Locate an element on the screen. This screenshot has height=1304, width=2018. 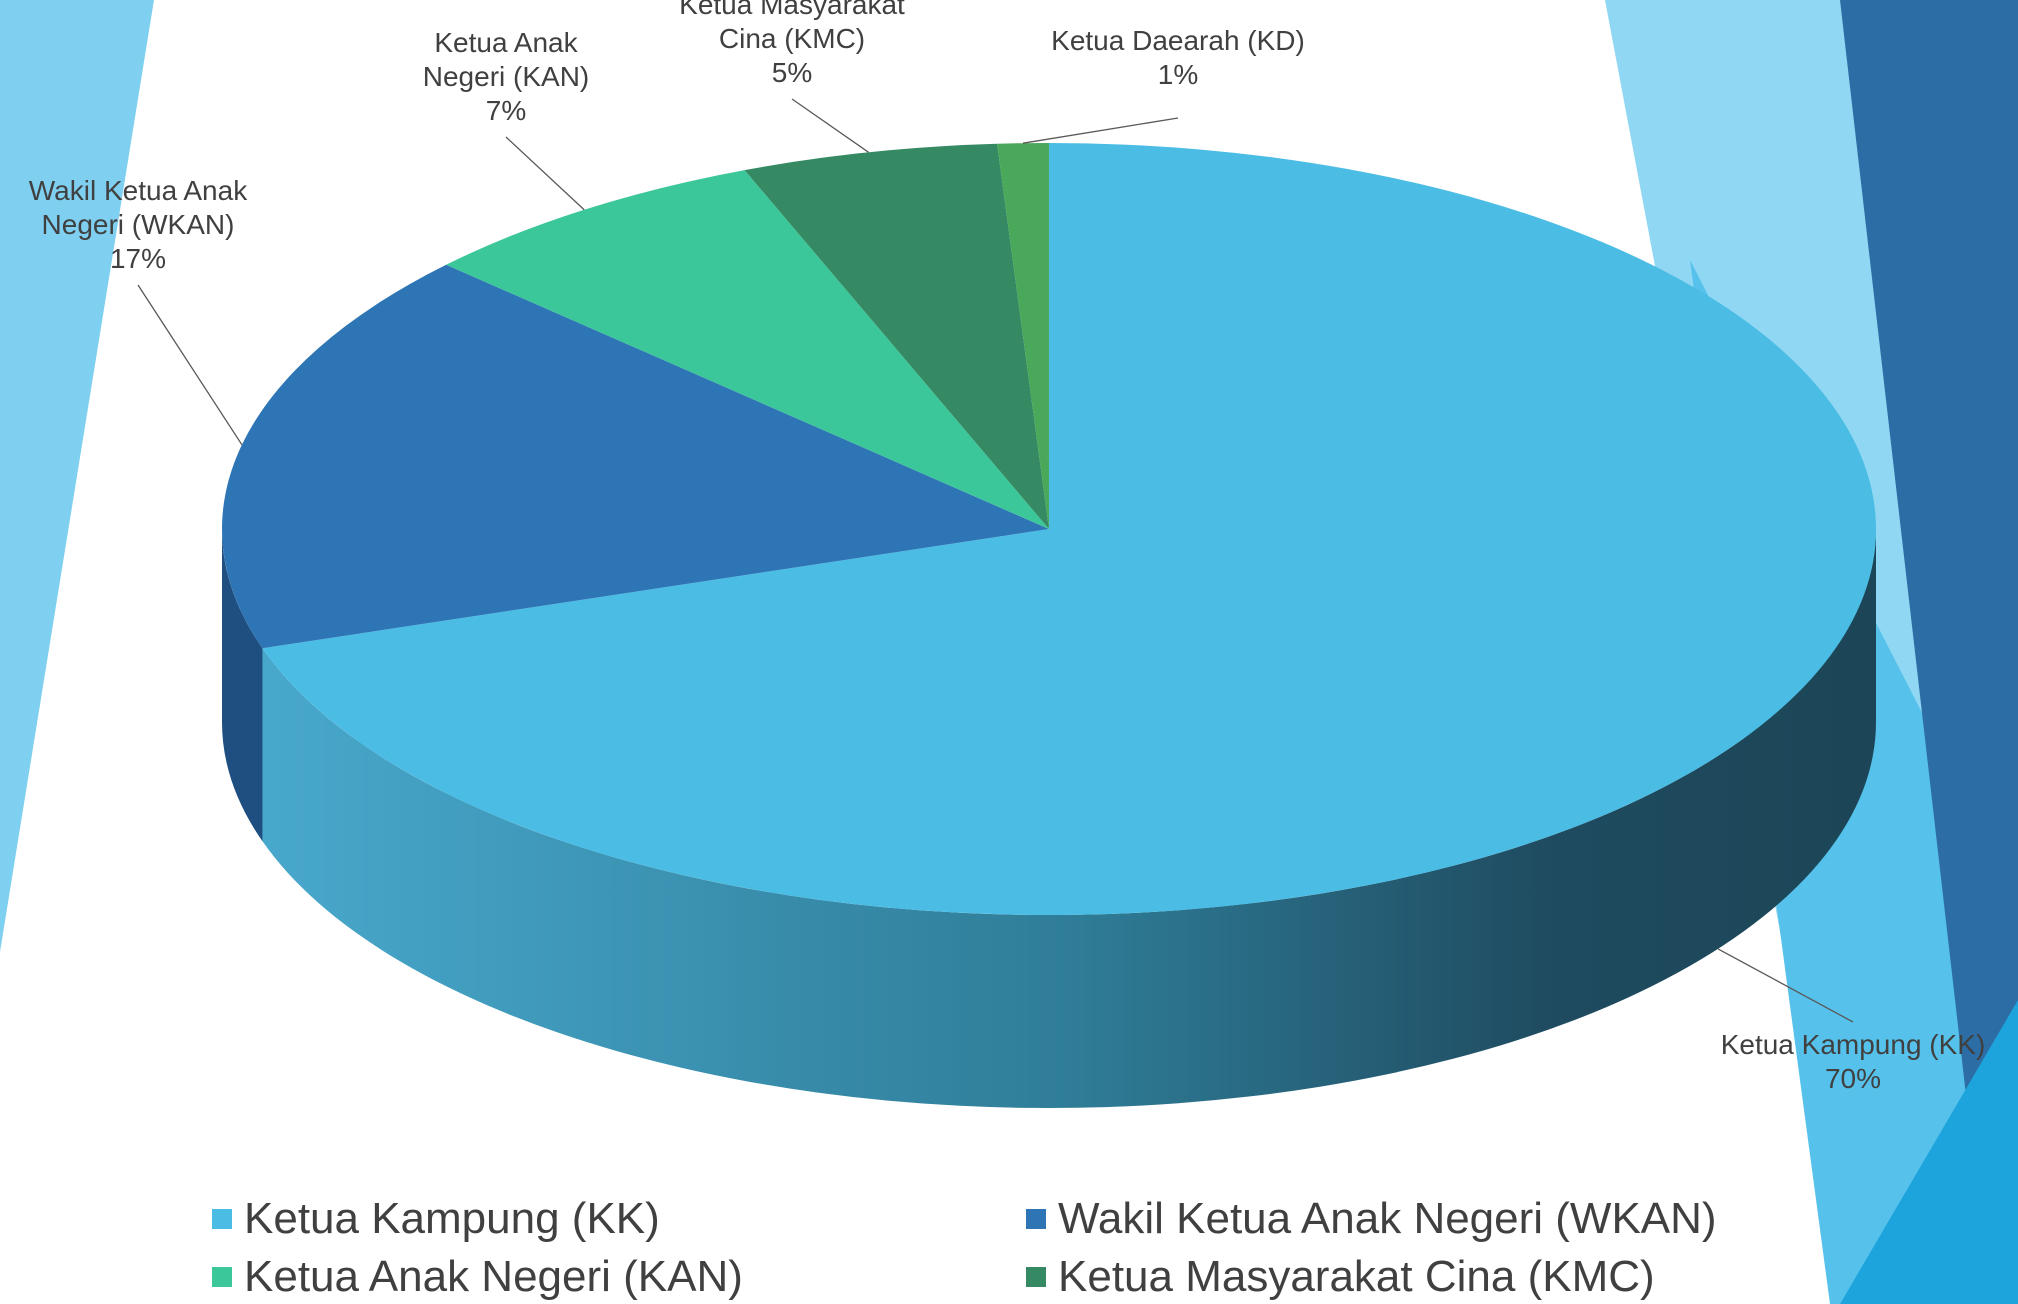
data-label: Wakil Ketua Anak Negeri (WKAN) 17% is located at coordinates (139, 225).